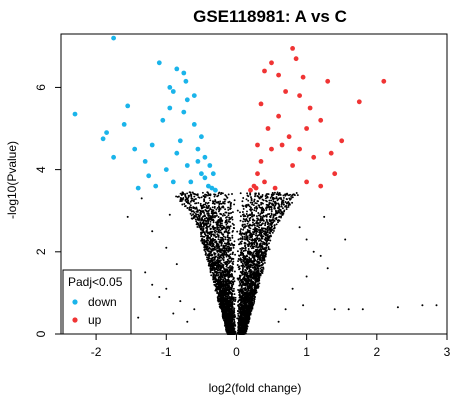 This screenshot has width=464, height=400. Describe the element at coordinates (75, 320) in the screenshot. I see `legend-up-marker` at that location.